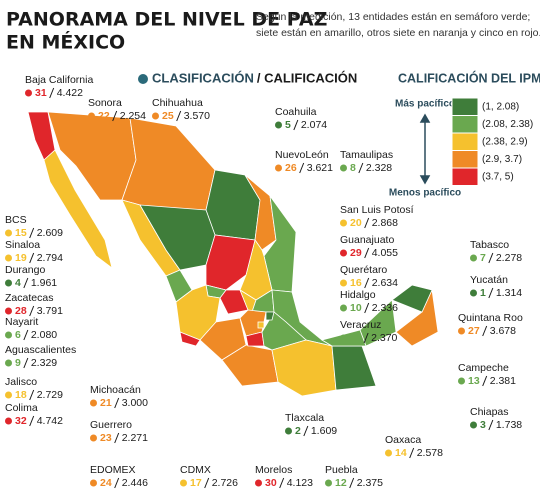  I want to click on state-score: 2.578, so click(430, 453).